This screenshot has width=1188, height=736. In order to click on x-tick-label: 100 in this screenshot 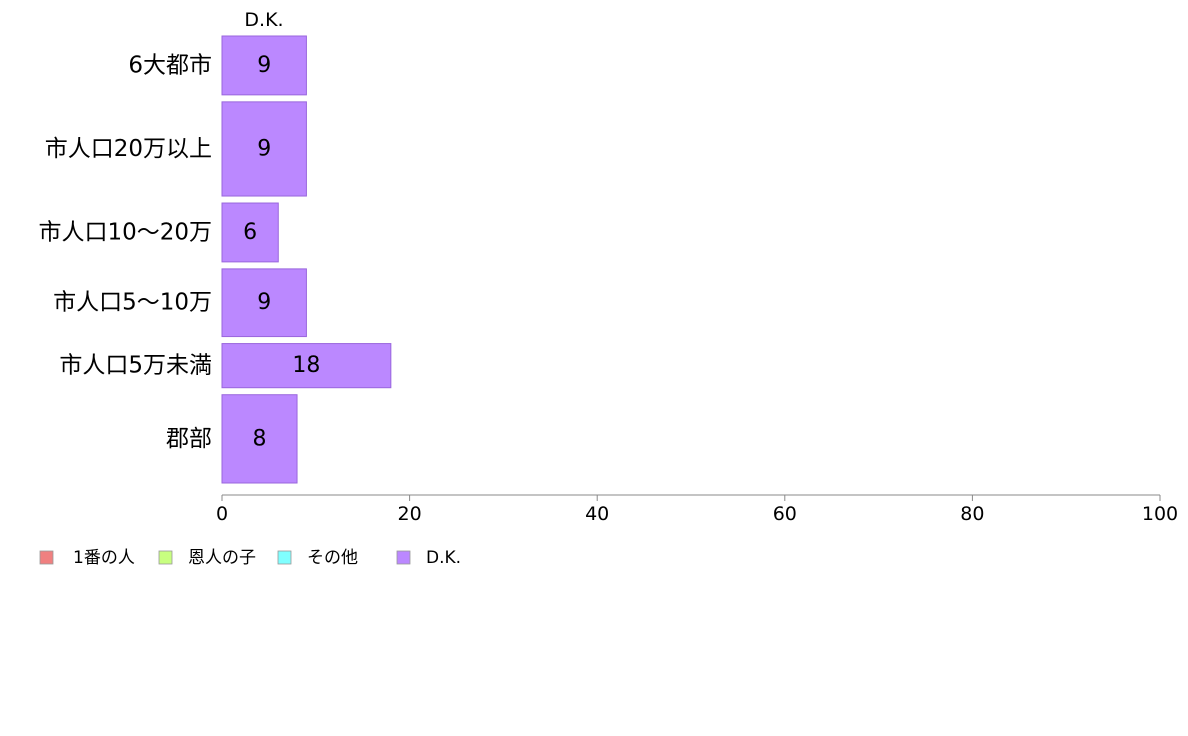, I will do `click(1160, 514)`.